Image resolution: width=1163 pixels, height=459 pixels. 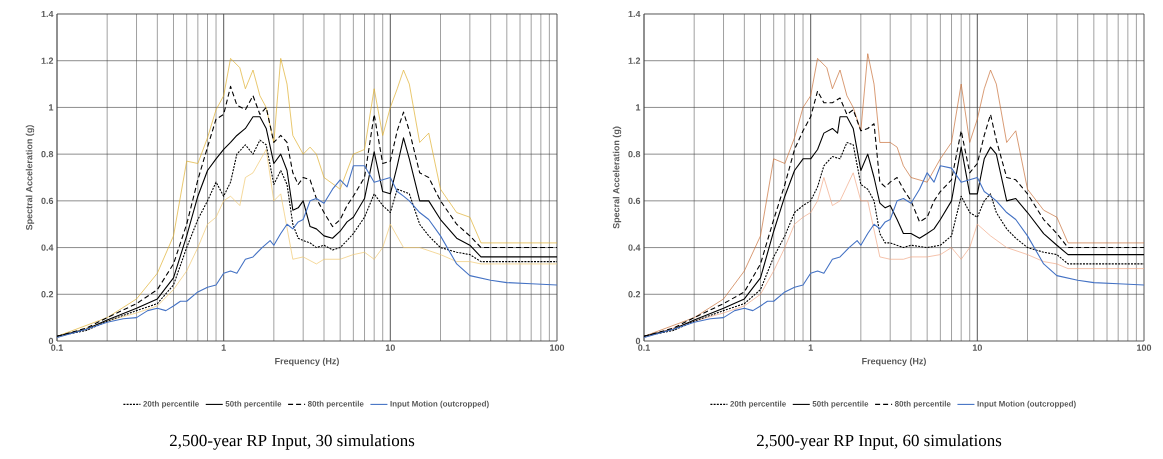 What do you see at coordinates (292, 442) in the screenshot?
I see `text: 2,500-year RP Input, 30 simulations` at bounding box center [292, 442].